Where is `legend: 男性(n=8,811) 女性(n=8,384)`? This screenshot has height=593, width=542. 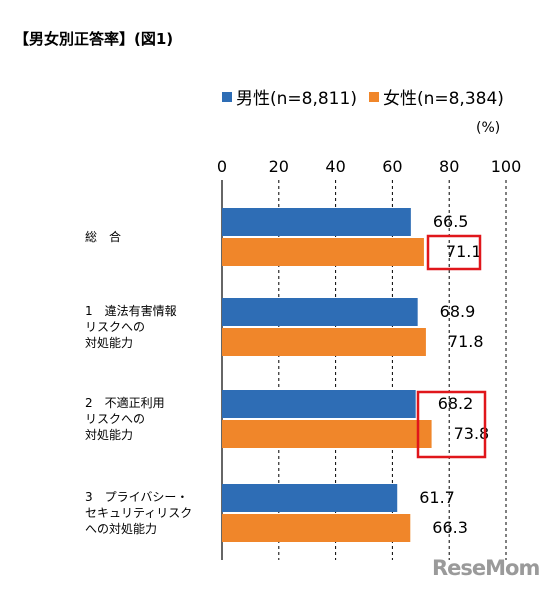 legend: 男性(n=8,811) 女性(n=8,384) is located at coordinates (369, 96).